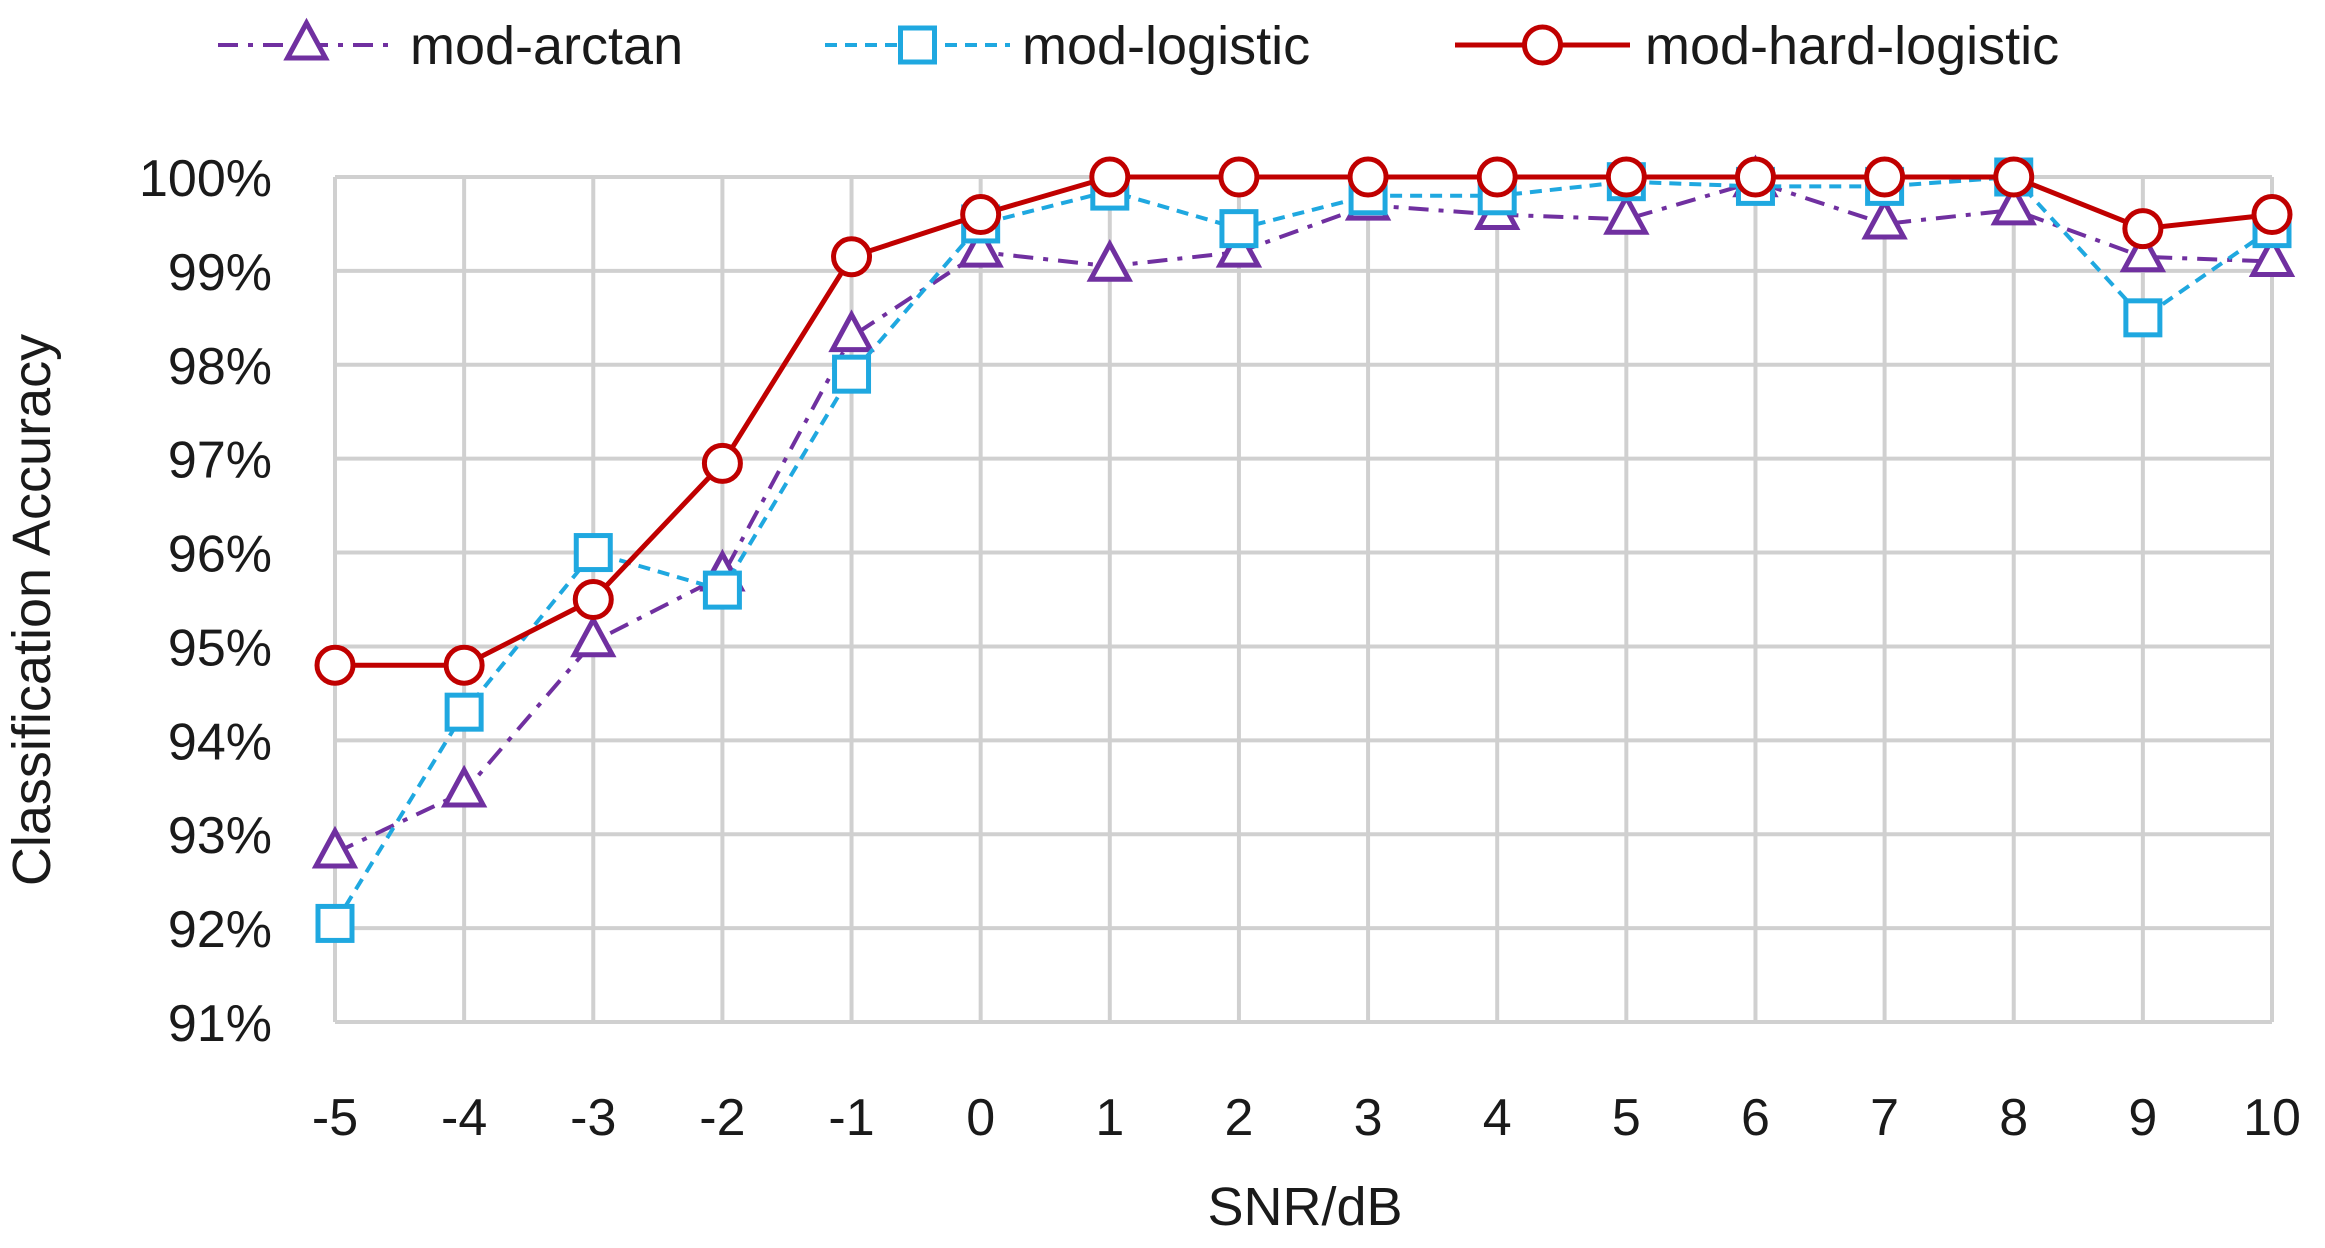 The width and height of the screenshot is (2325, 1248). What do you see at coordinates (220, 836) in the screenshot?
I see `y-tick-label: 93%` at bounding box center [220, 836].